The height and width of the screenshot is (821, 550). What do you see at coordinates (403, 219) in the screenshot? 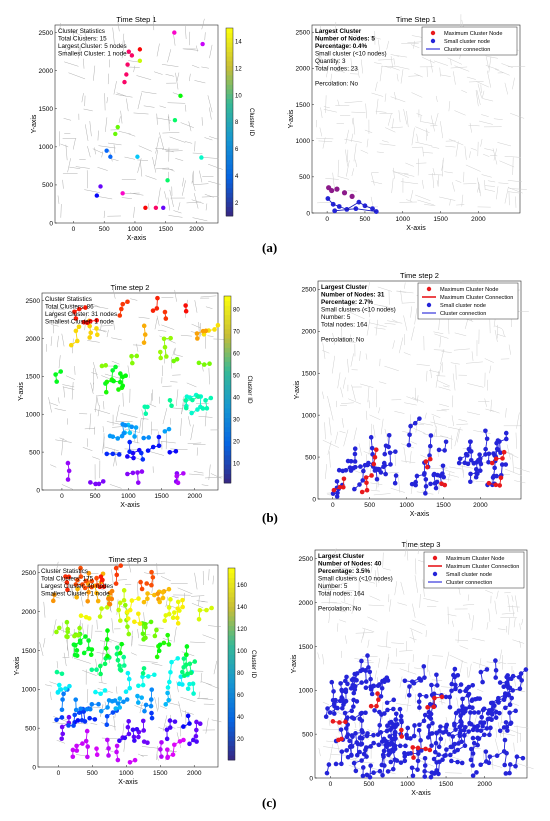
I see `x-tick-label: 1000` at bounding box center [403, 219].